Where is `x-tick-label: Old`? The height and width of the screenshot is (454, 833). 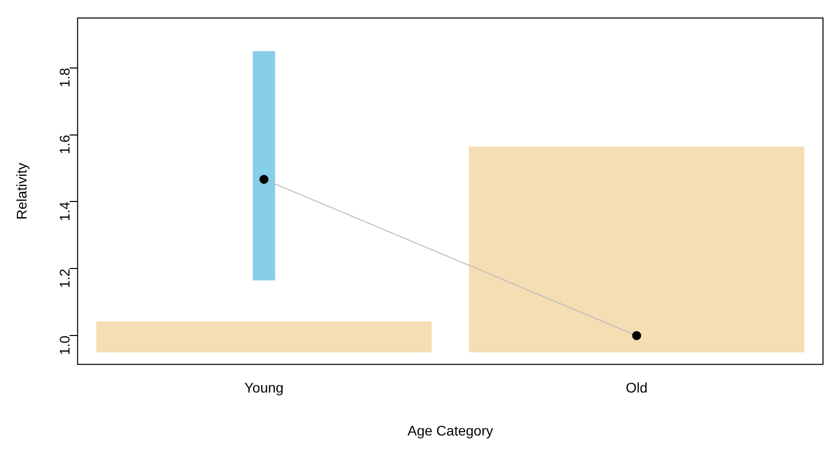
x-tick-label: Old is located at coordinates (637, 388).